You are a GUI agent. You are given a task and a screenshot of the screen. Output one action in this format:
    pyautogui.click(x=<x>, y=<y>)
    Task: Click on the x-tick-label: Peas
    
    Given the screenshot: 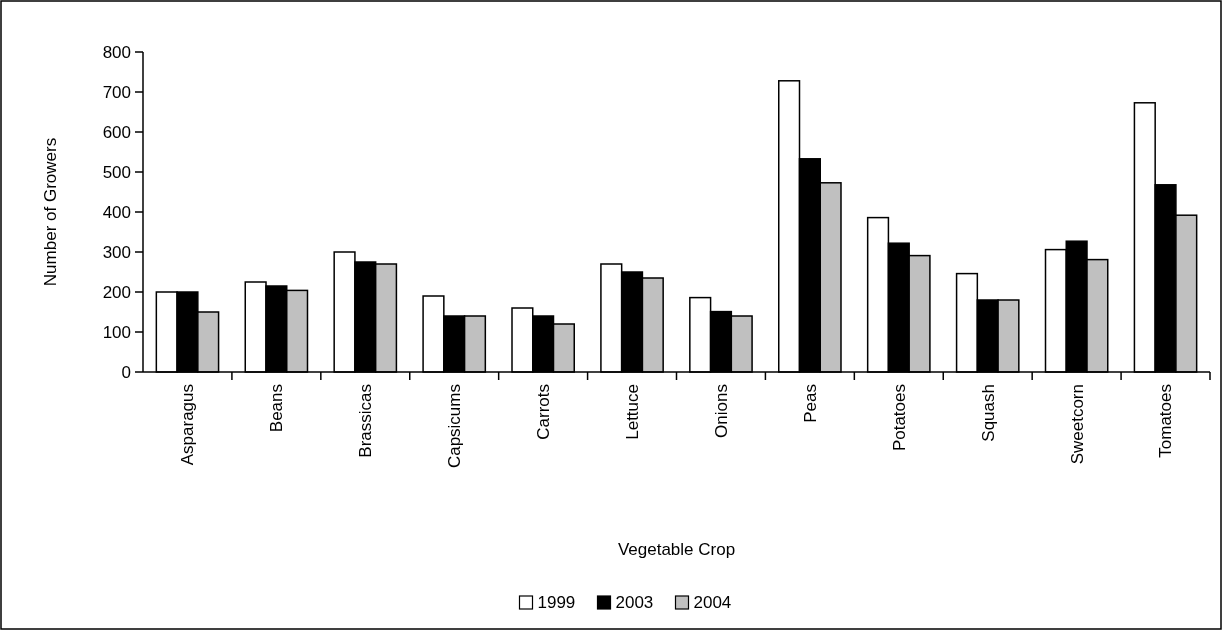 What is the action you would take?
    pyautogui.click(x=810, y=403)
    